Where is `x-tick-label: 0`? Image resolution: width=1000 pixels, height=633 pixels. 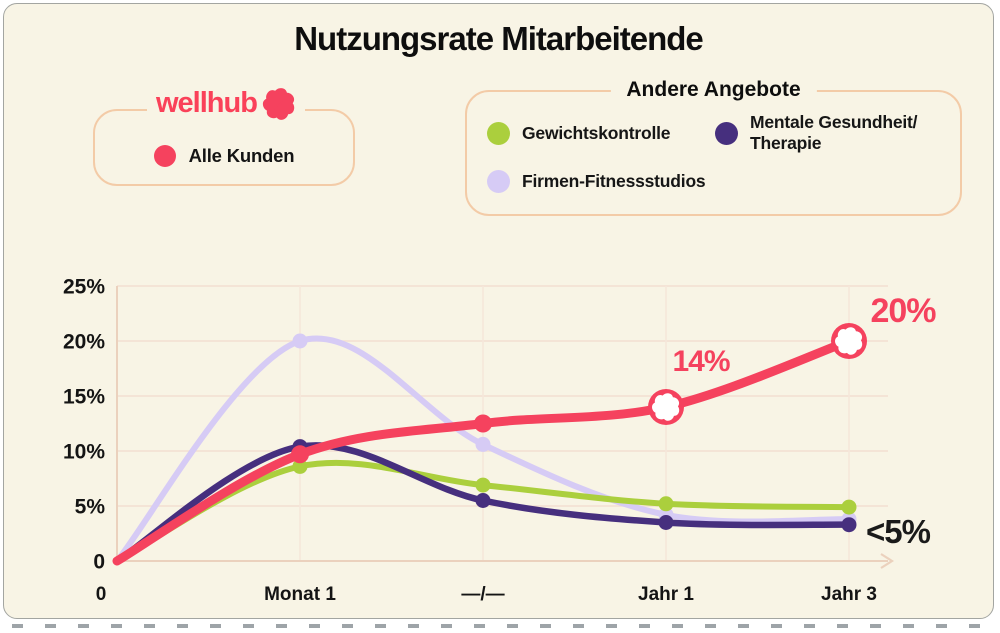
x-tick-label: 0 is located at coordinates (101, 594).